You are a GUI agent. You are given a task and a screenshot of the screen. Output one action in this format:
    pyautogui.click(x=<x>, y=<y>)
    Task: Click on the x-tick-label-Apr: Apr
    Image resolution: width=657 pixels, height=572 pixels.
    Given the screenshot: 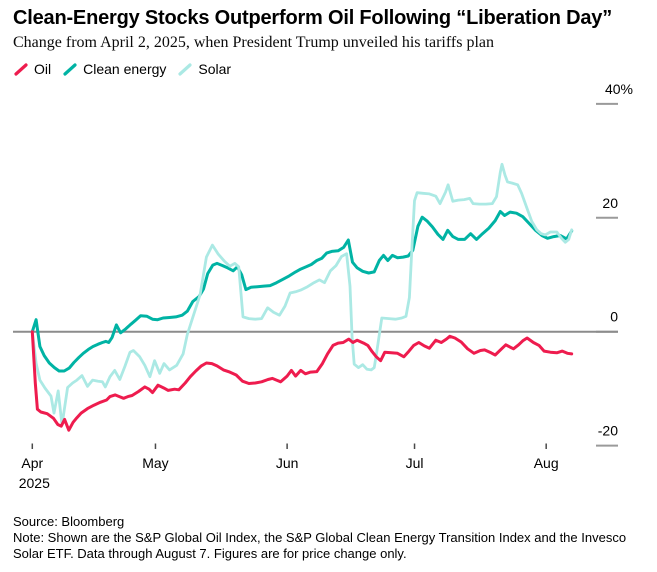 What is the action you would take?
    pyautogui.click(x=32, y=463)
    